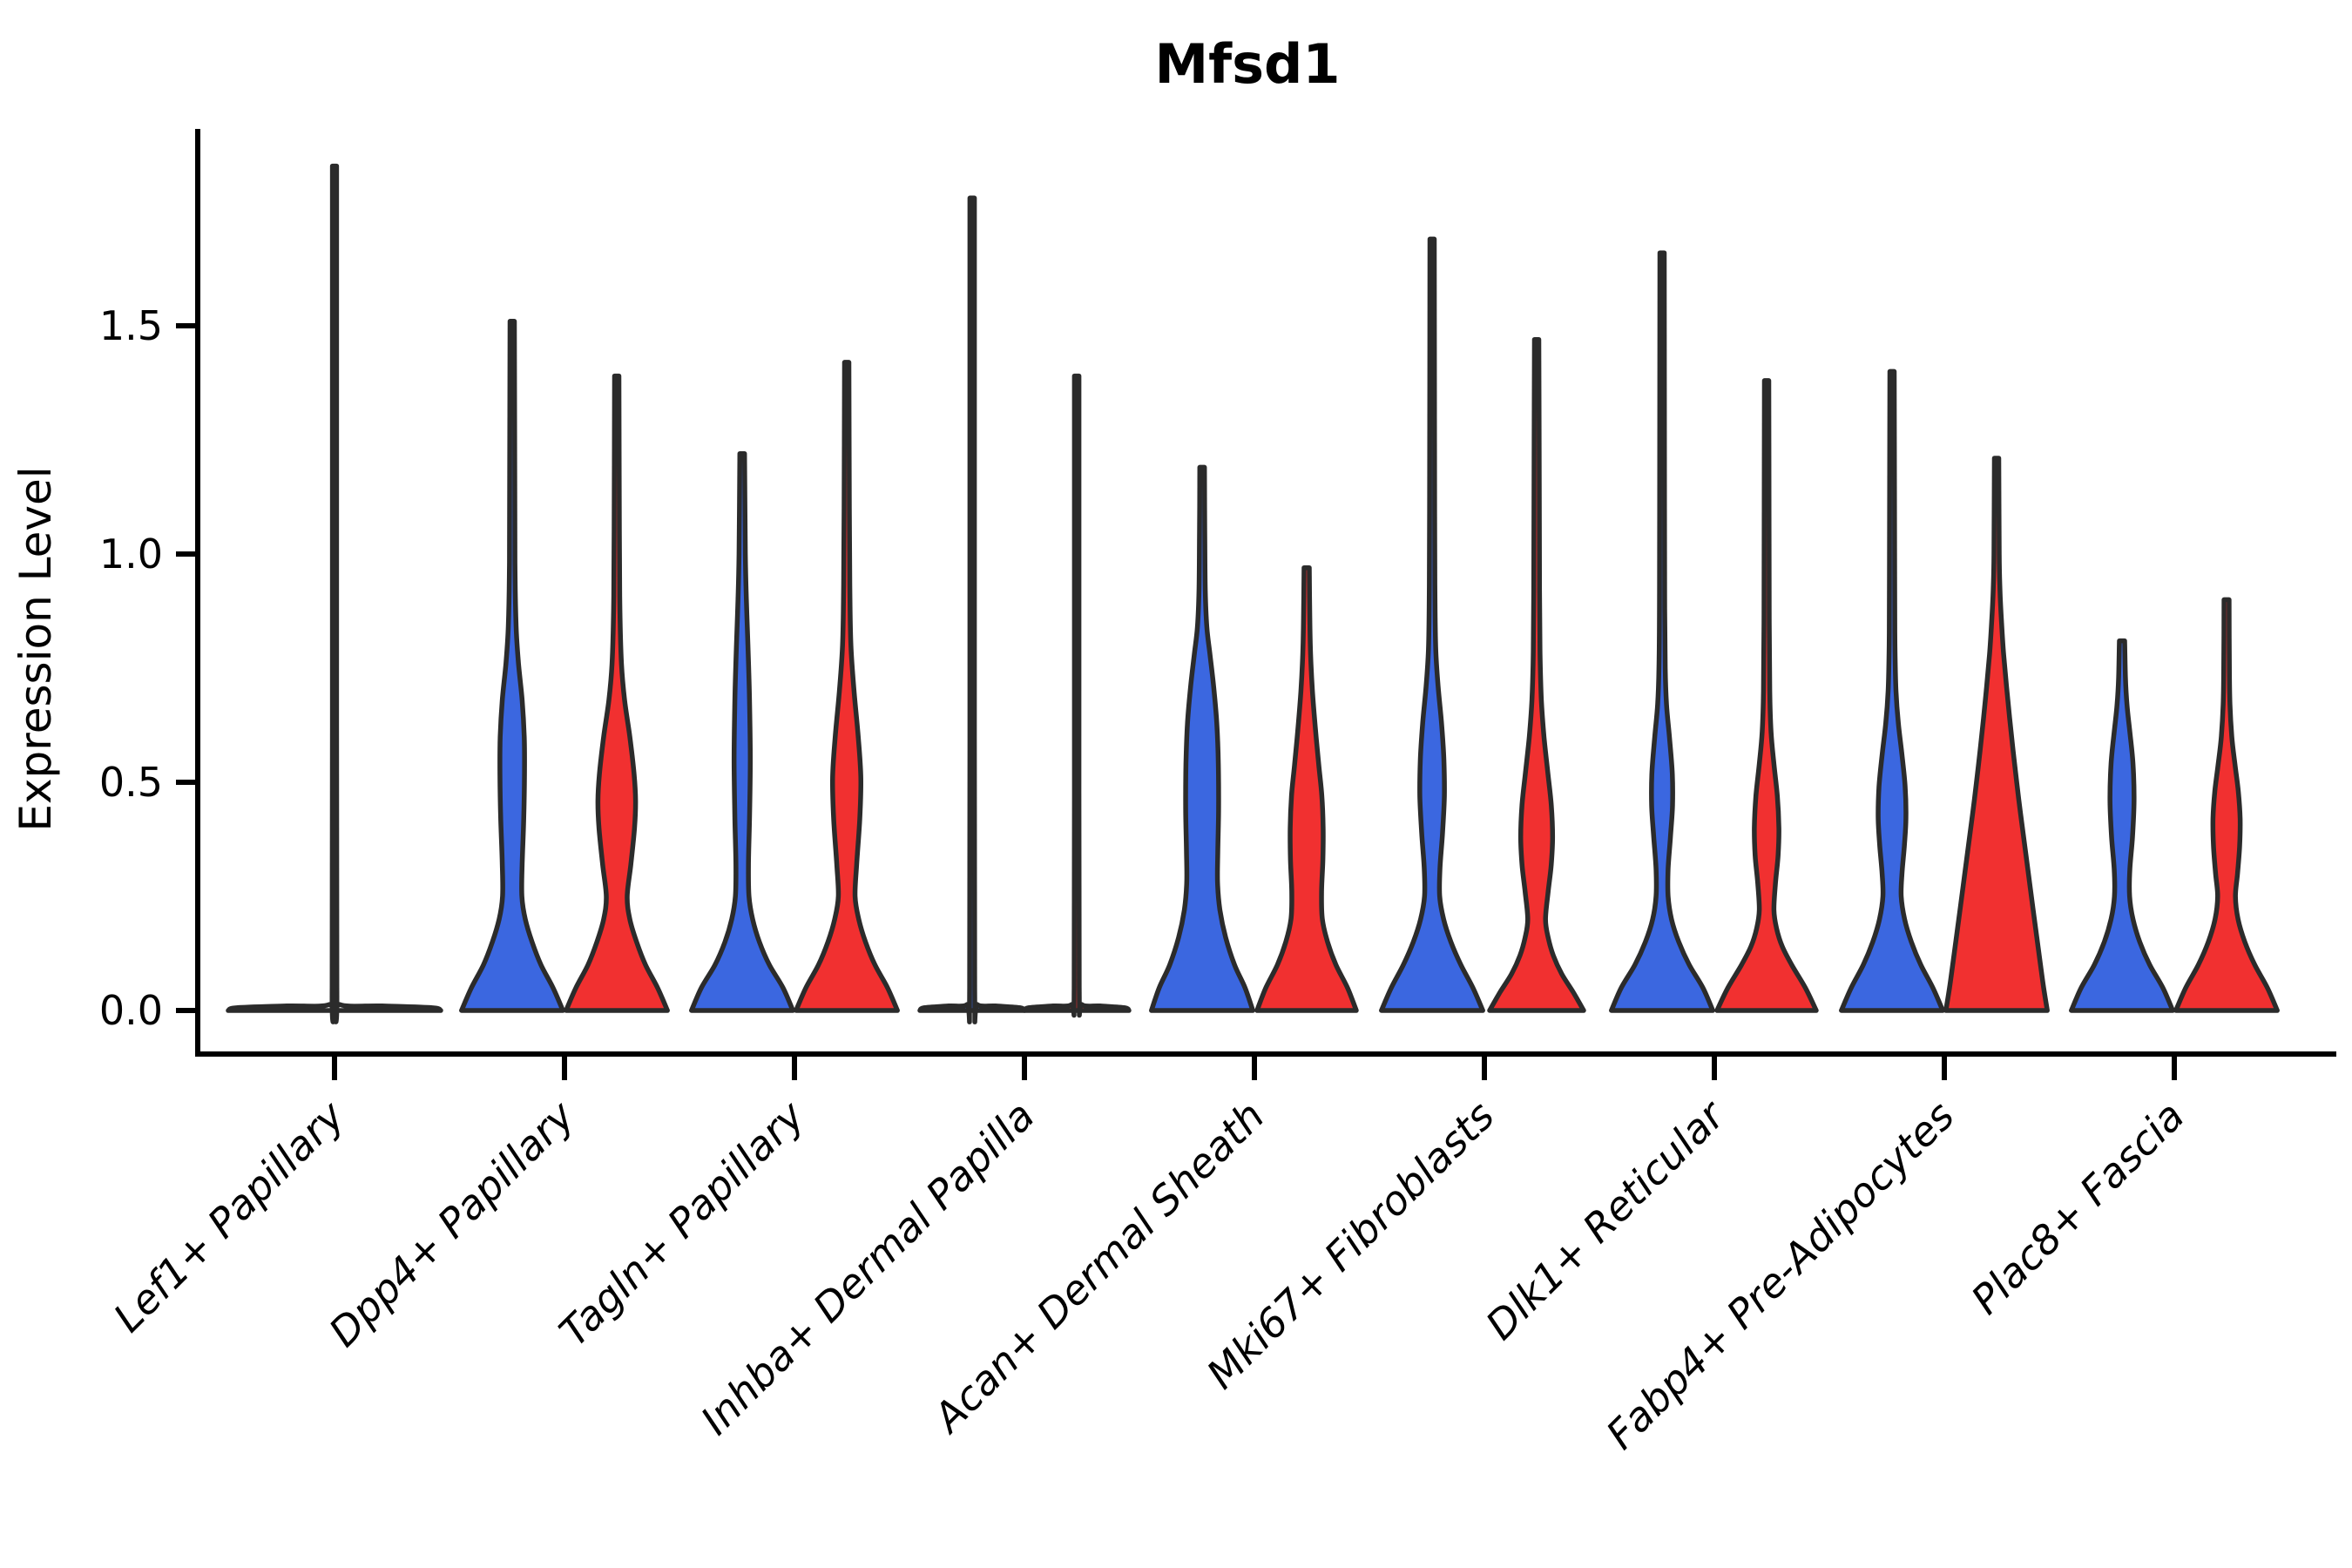  I want to click on violin-tagln-papillary-red, so click(847, 687).